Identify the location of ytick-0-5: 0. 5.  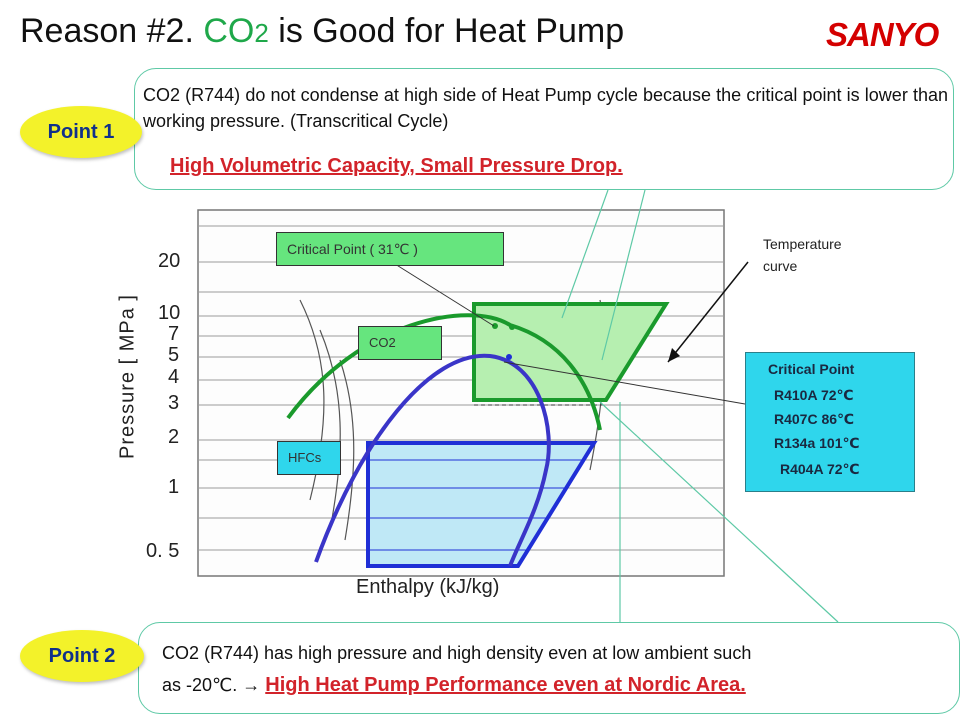
(163, 551).